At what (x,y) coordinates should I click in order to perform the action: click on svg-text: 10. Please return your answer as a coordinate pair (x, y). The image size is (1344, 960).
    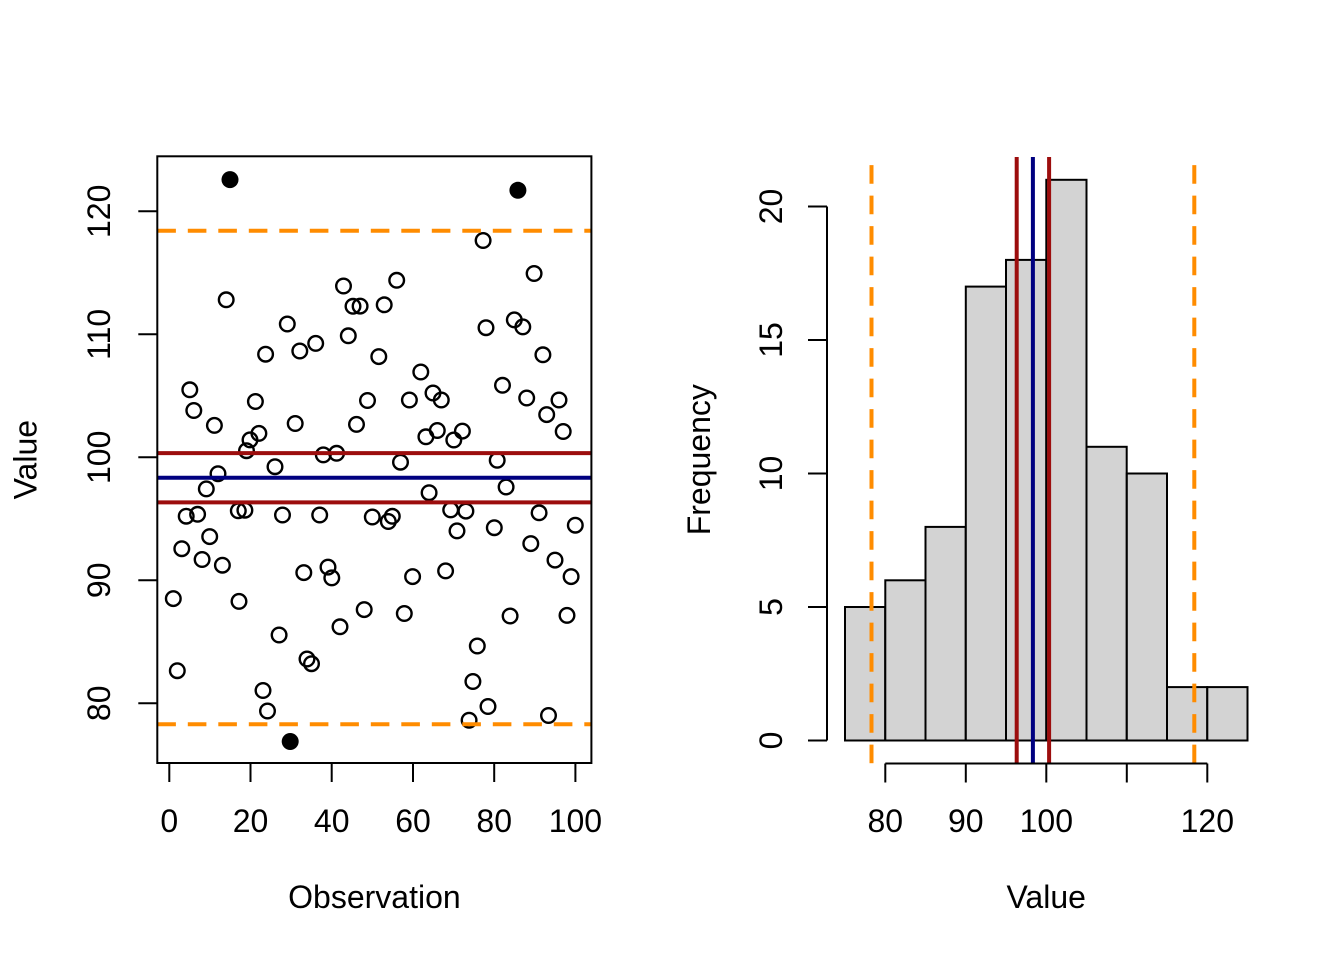
    Looking at the image, I should click on (771, 474).